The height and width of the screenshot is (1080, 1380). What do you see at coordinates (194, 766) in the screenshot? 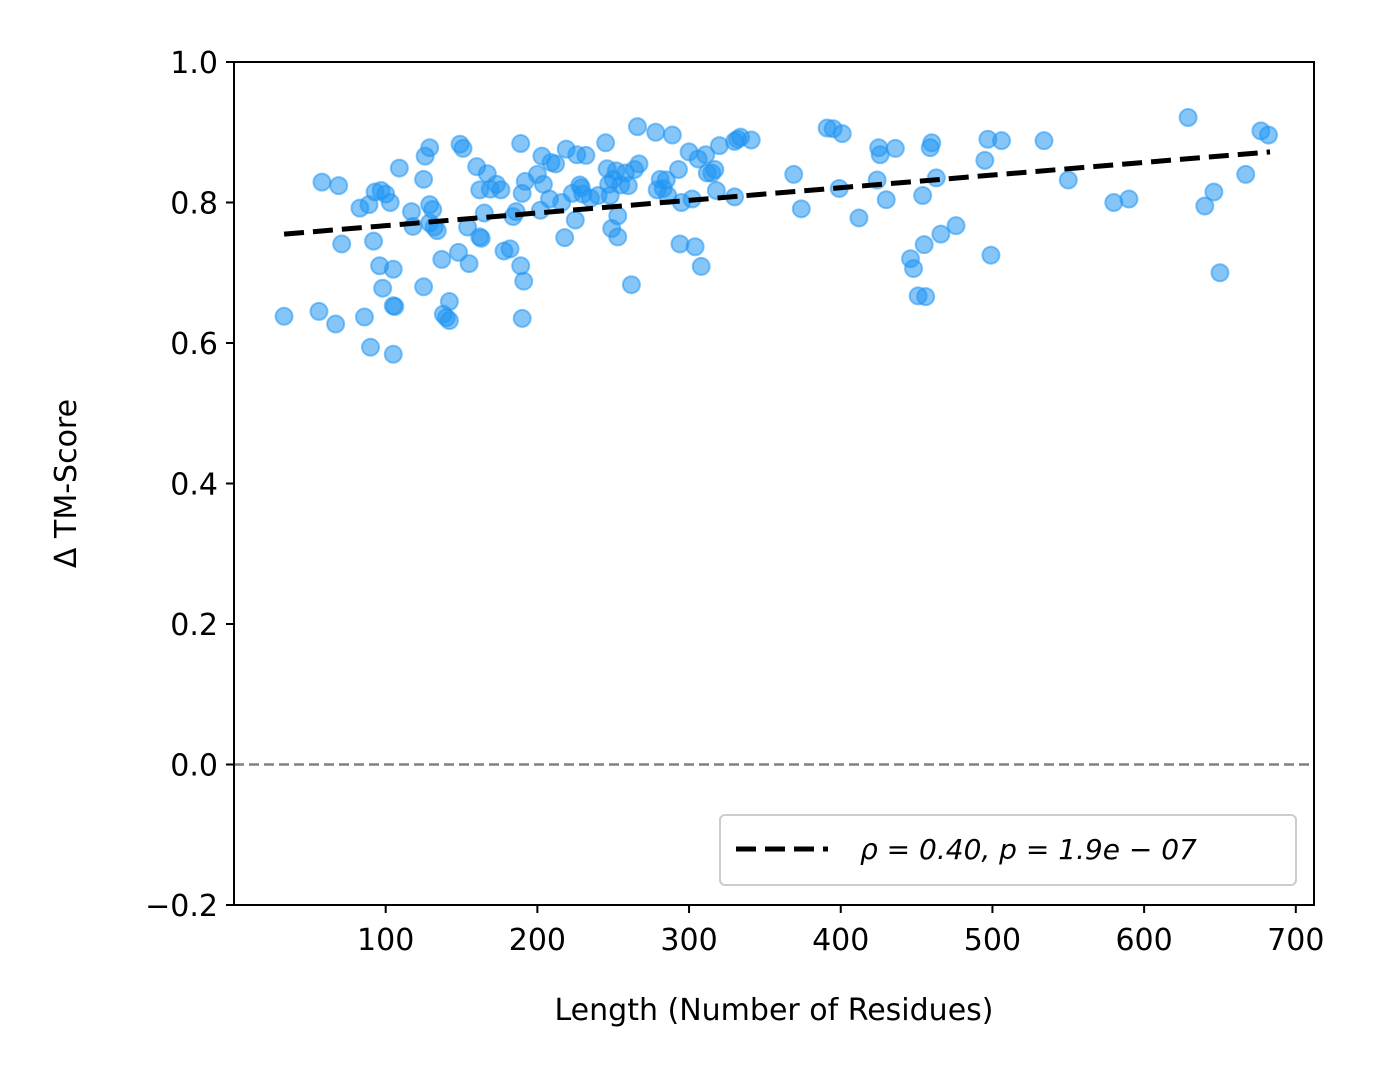
I see `y-tick-label: 0.0` at bounding box center [194, 766].